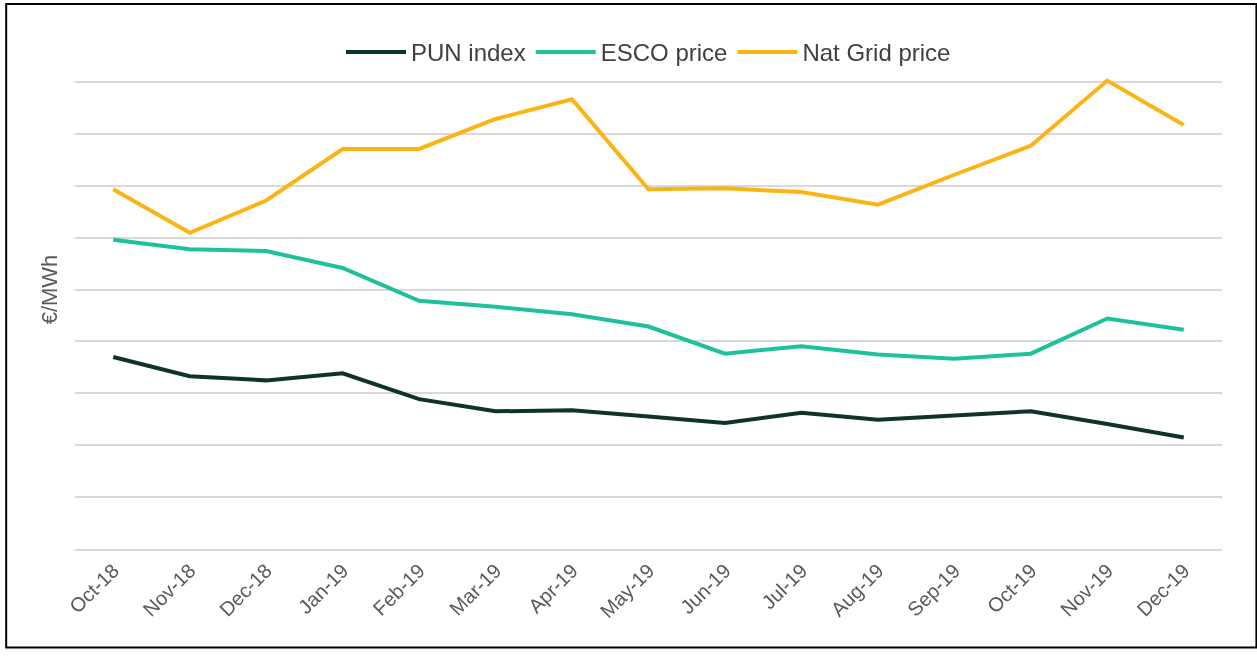  What do you see at coordinates (468, 53) in the screenshot?
I see `legend-label: PUN index` at bounding box center [468, 53].